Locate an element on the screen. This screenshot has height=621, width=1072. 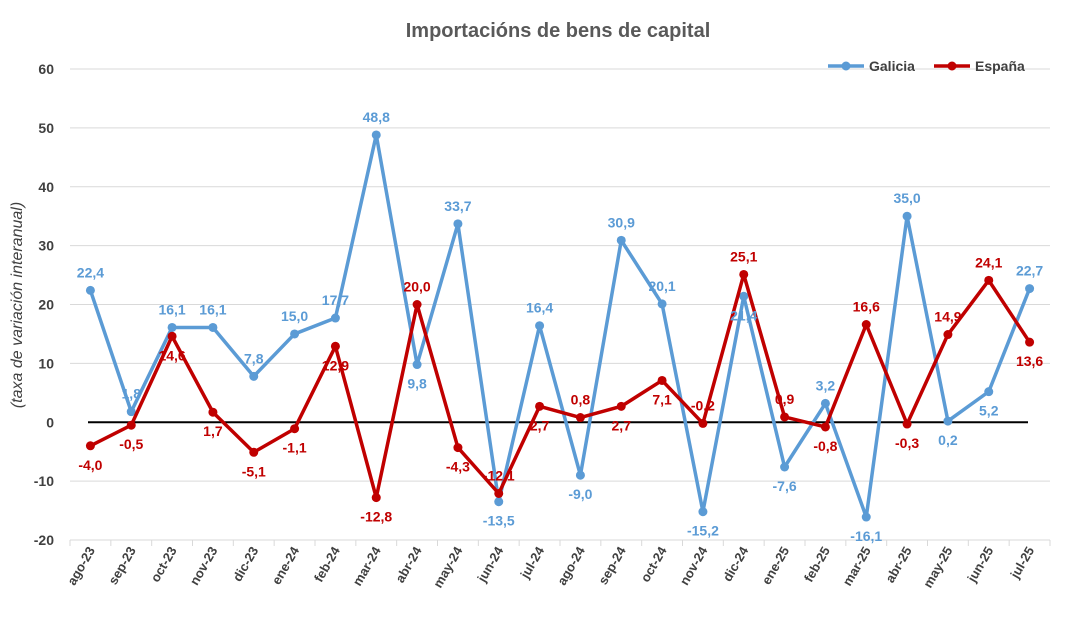
data-label: 33,7 is located at coordinates (457, 206).